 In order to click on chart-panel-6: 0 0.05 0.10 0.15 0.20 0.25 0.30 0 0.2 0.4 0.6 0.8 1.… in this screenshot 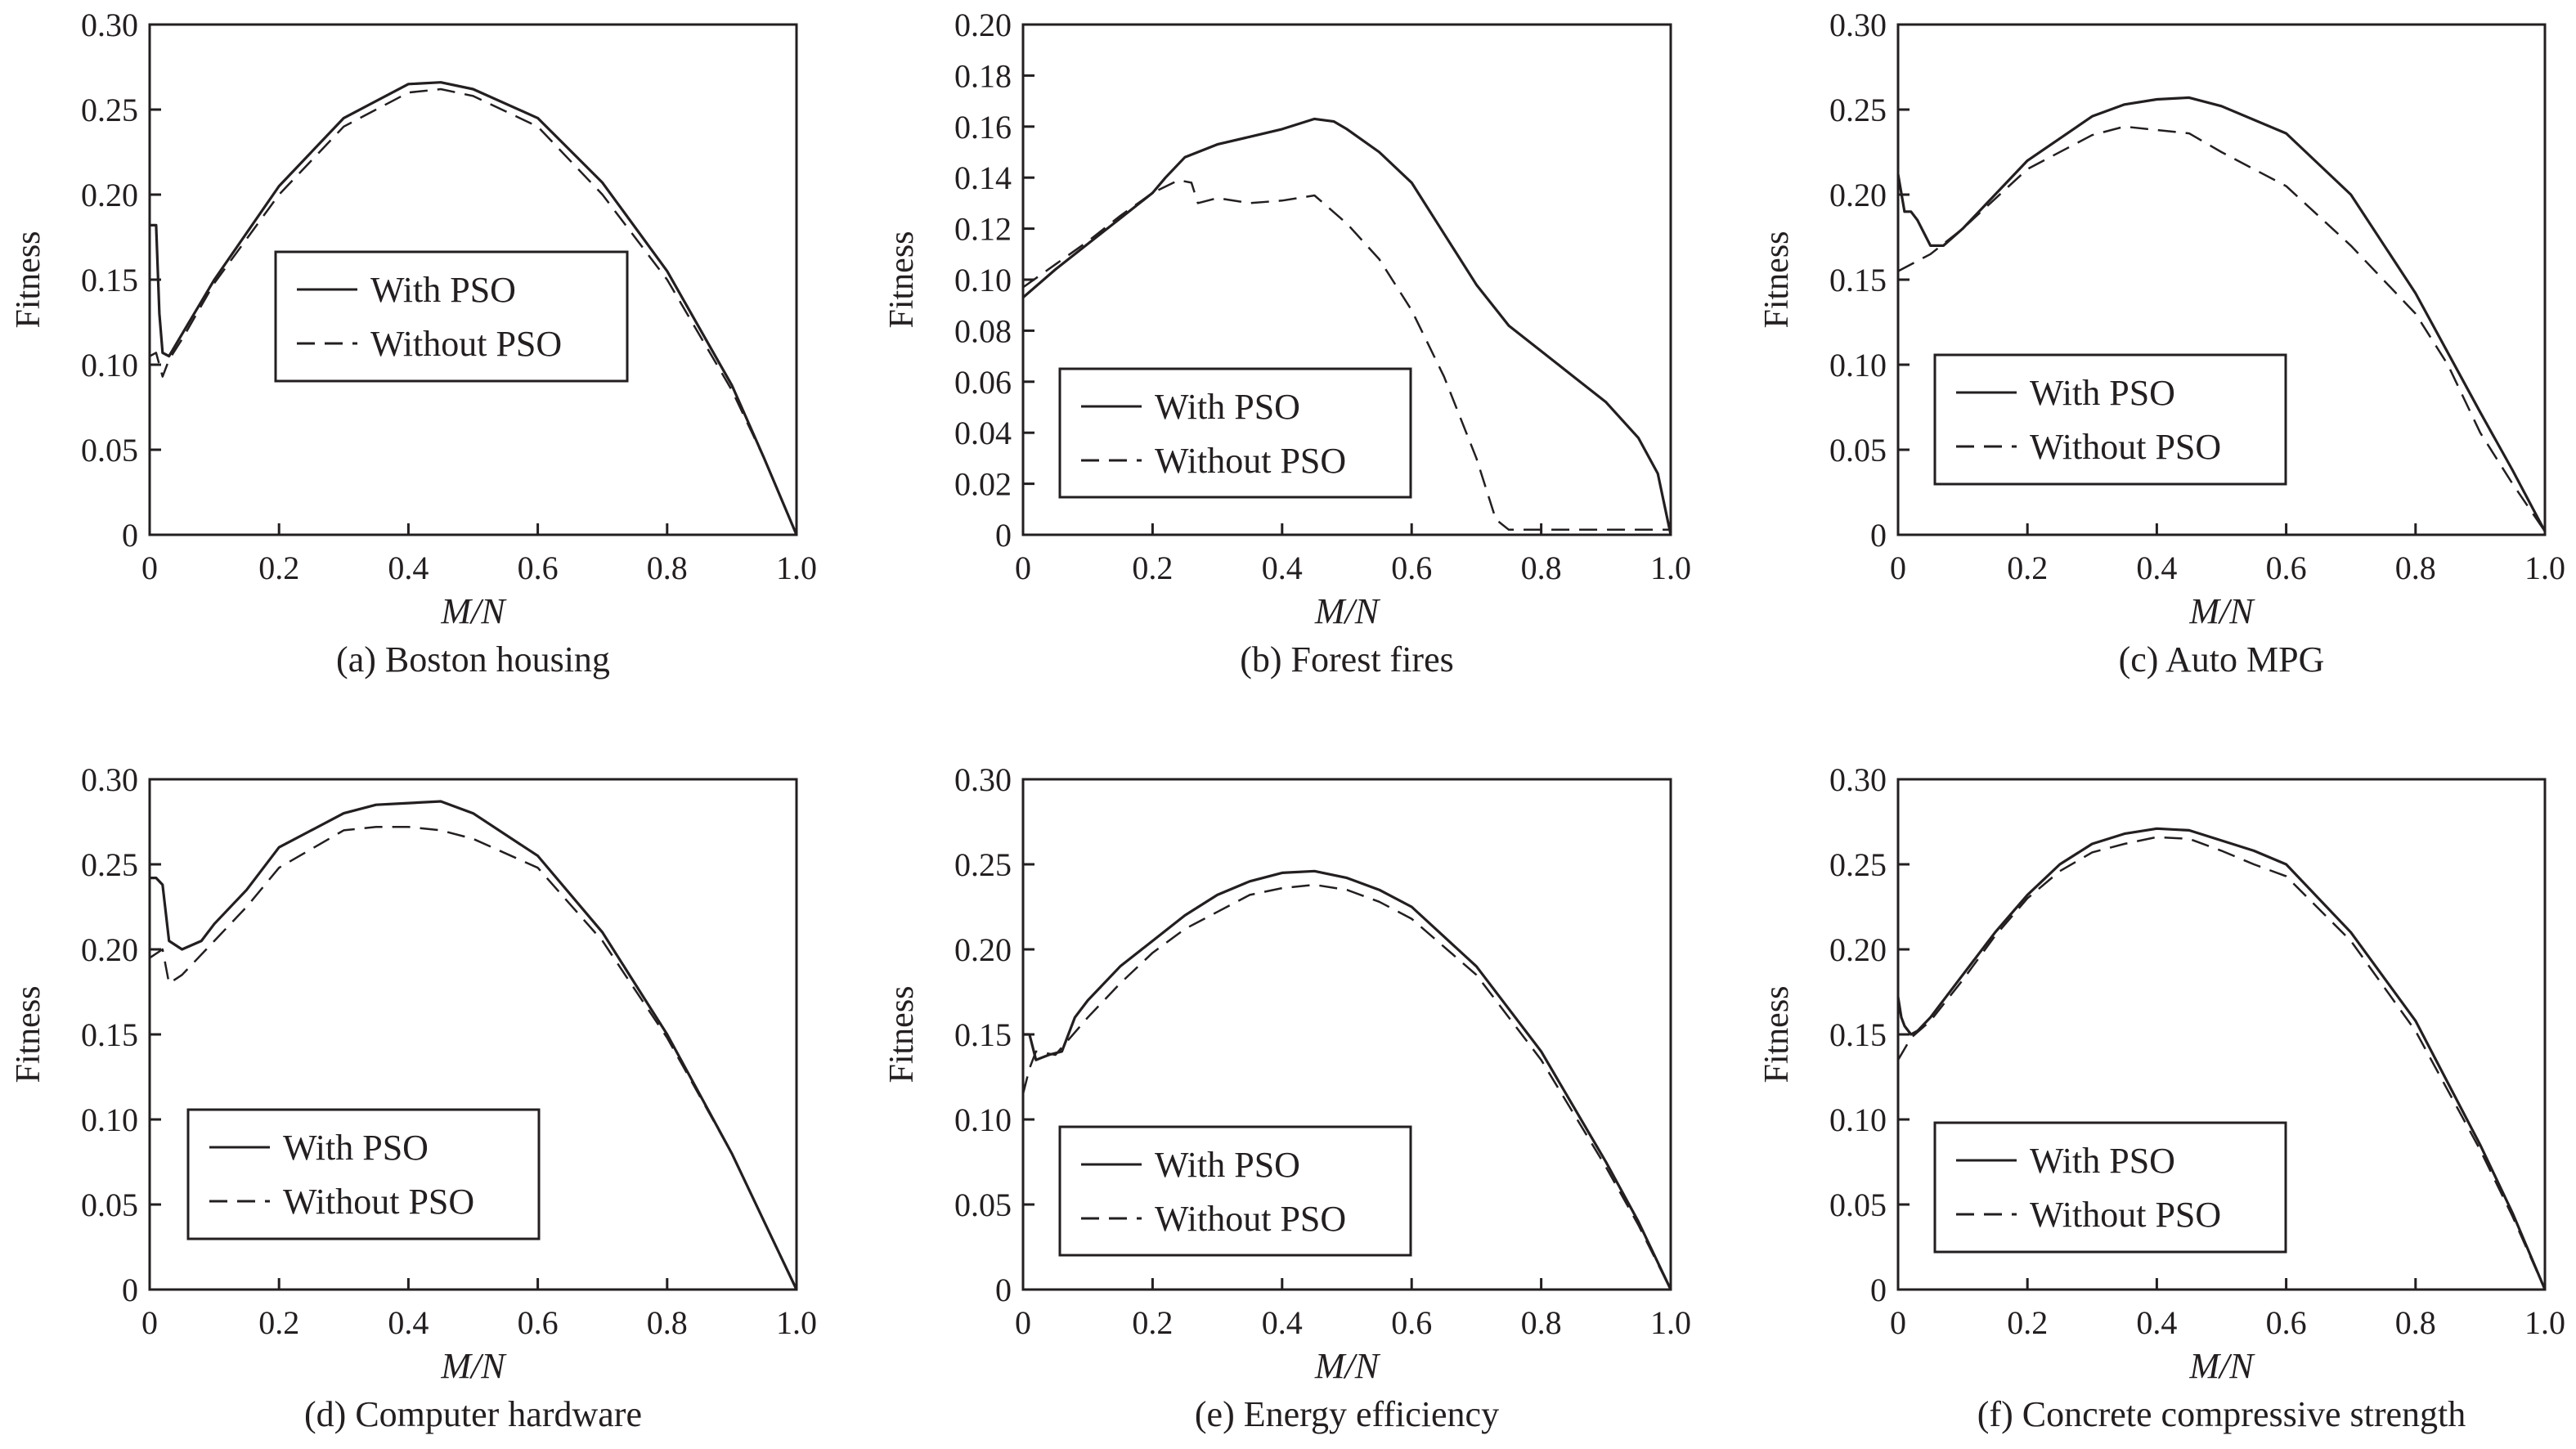, I will do `click(2161, 1097)`.